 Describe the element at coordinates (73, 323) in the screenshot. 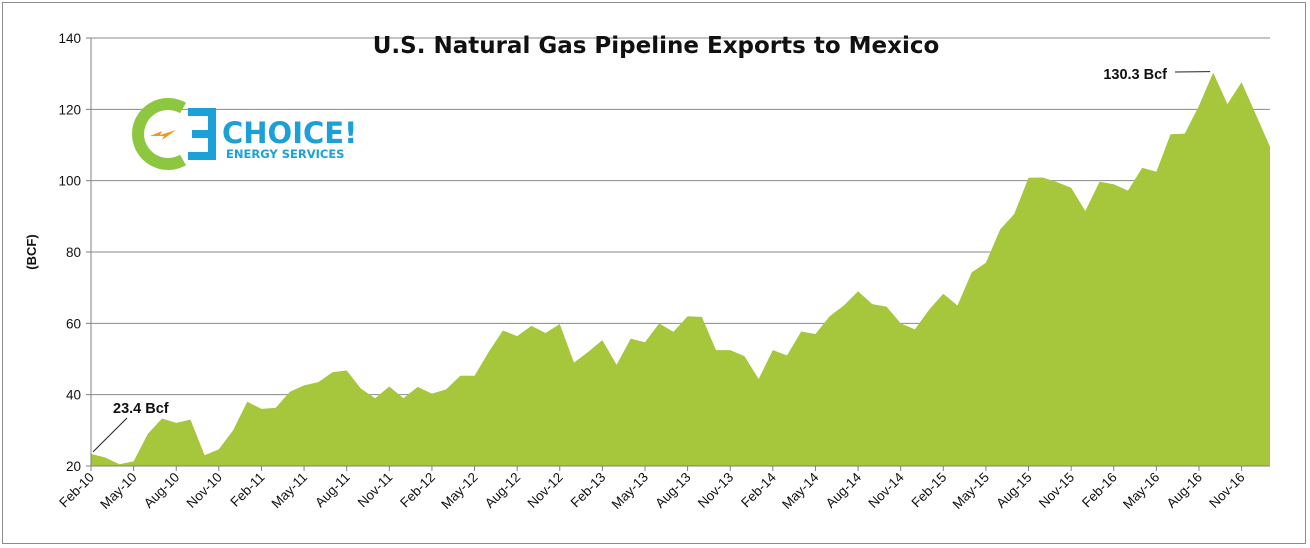

I see `y-tick-label: 60` at that location.